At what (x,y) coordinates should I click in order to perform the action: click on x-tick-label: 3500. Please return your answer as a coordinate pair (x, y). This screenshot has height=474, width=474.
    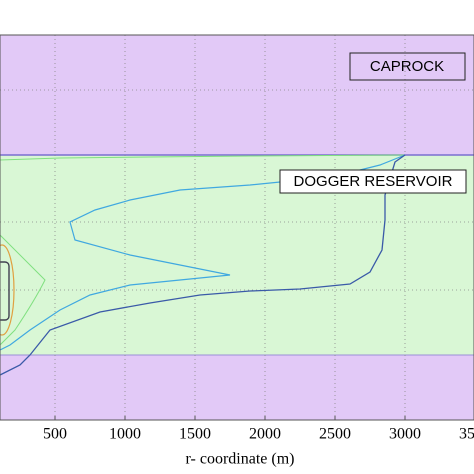
    Looking at the image, I should click on (466, 434).